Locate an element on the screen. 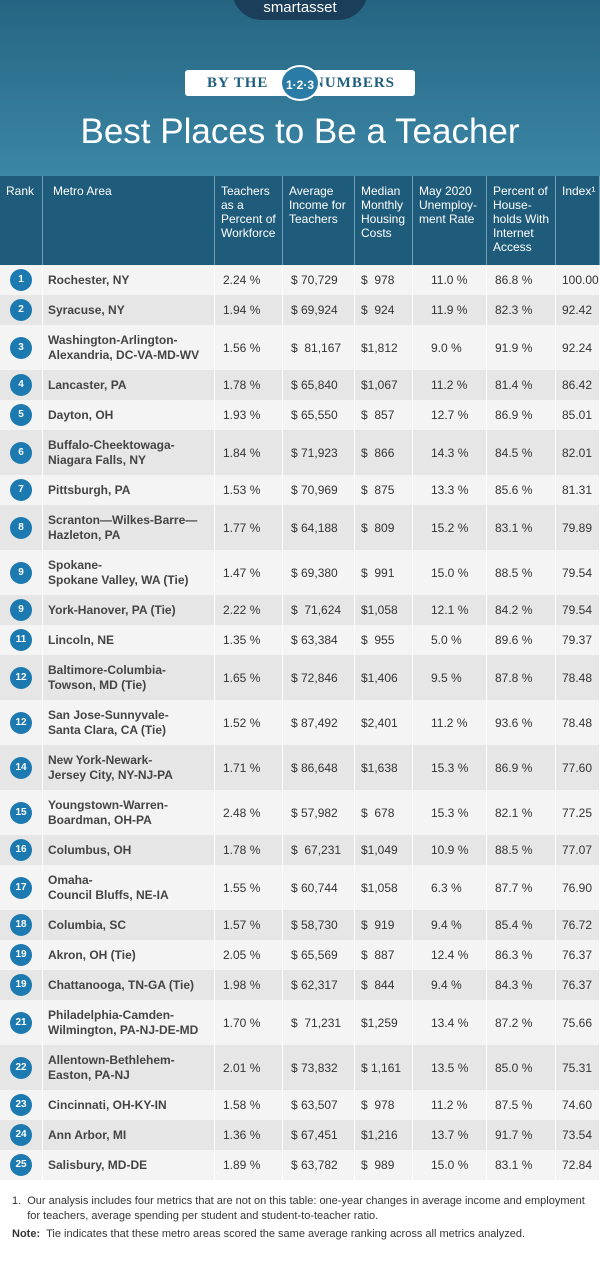 This screenshot has width=600, height=1267. table-cell: 92.24 is located at coordinates (578, 347).